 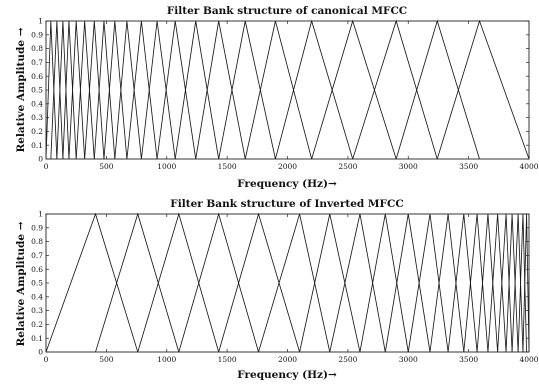 What do you see at coordinates (286, 204) in the screenshot?
I see `chart-title: Filter Bank structure of Inverted MFCC` at bounding box center [286, 204].